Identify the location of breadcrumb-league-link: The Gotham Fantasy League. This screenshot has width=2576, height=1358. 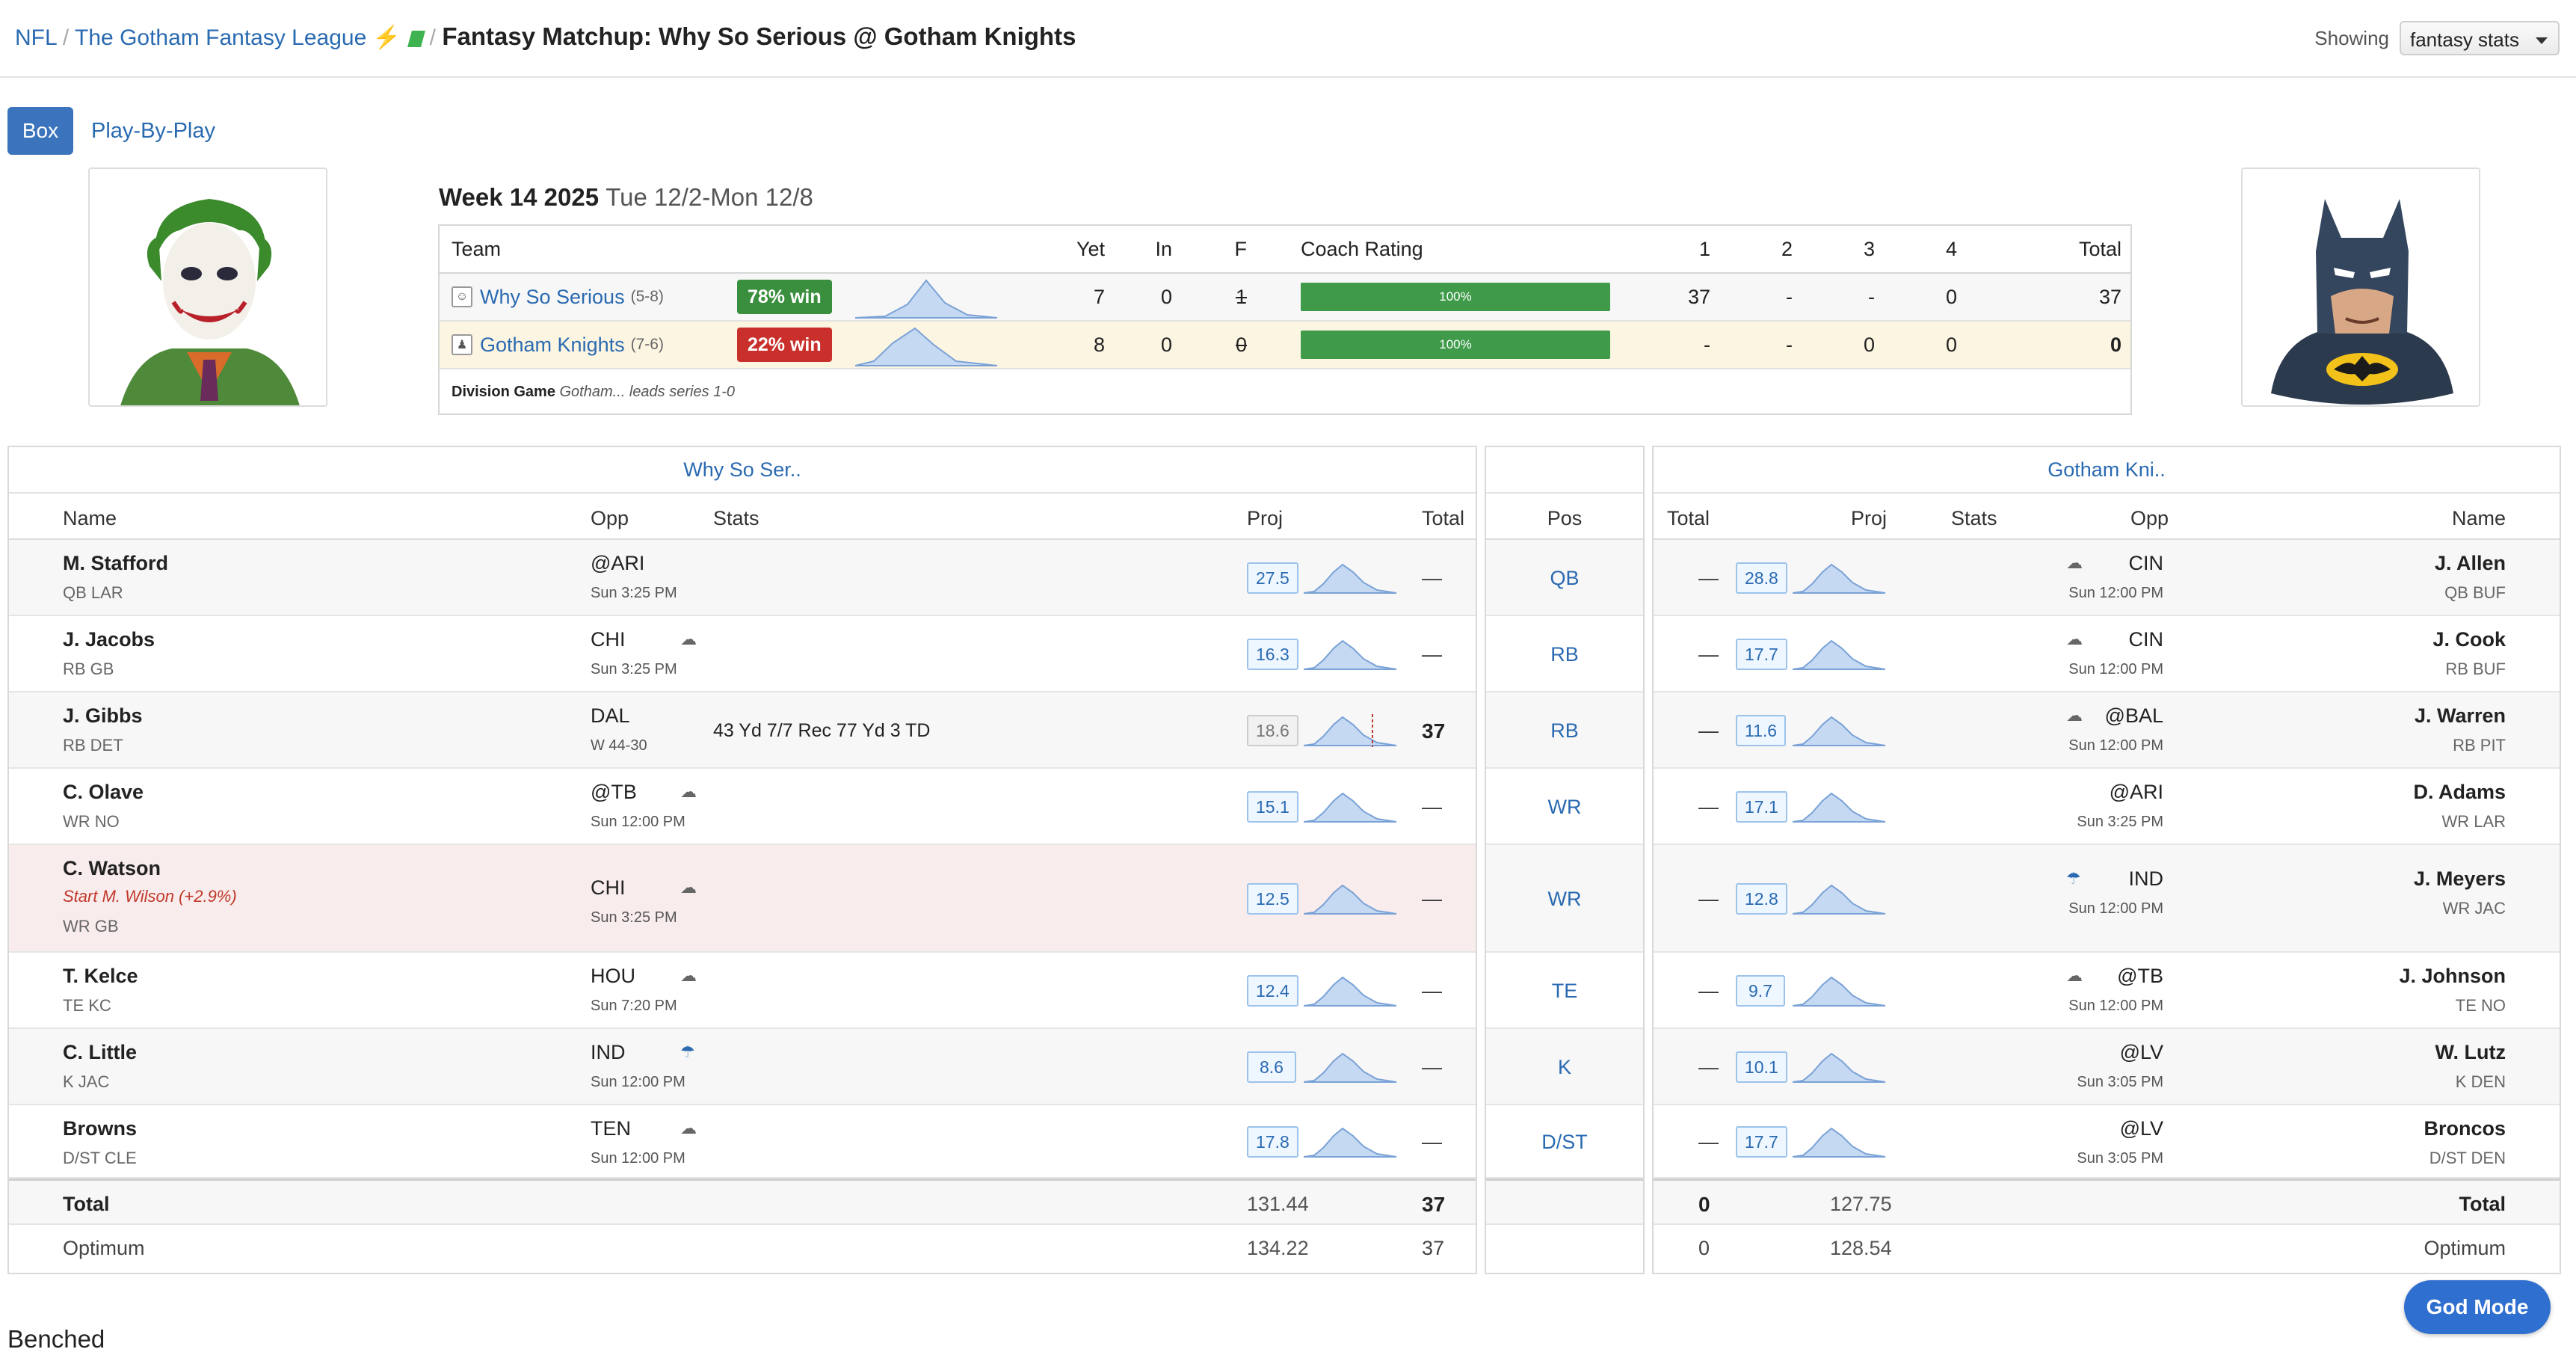
(220, 37).